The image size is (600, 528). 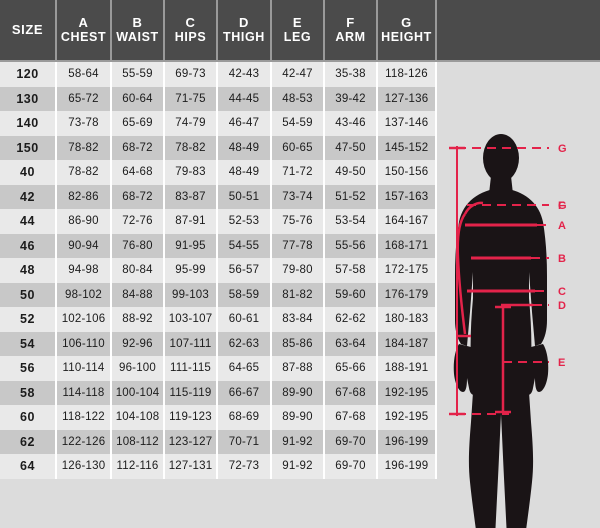 I want to click on column-header-height-name: HEIGHT, so click(x=406, y=37).